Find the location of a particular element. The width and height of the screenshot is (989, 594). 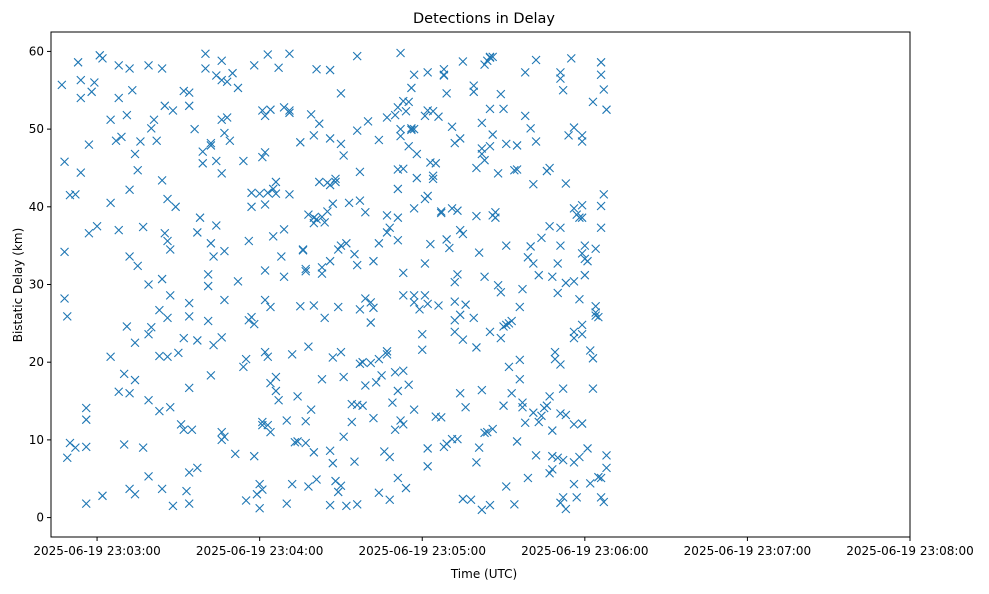

x-tick-label: 2025-06-19 23:05:00 is located at coordinates (422, 551).